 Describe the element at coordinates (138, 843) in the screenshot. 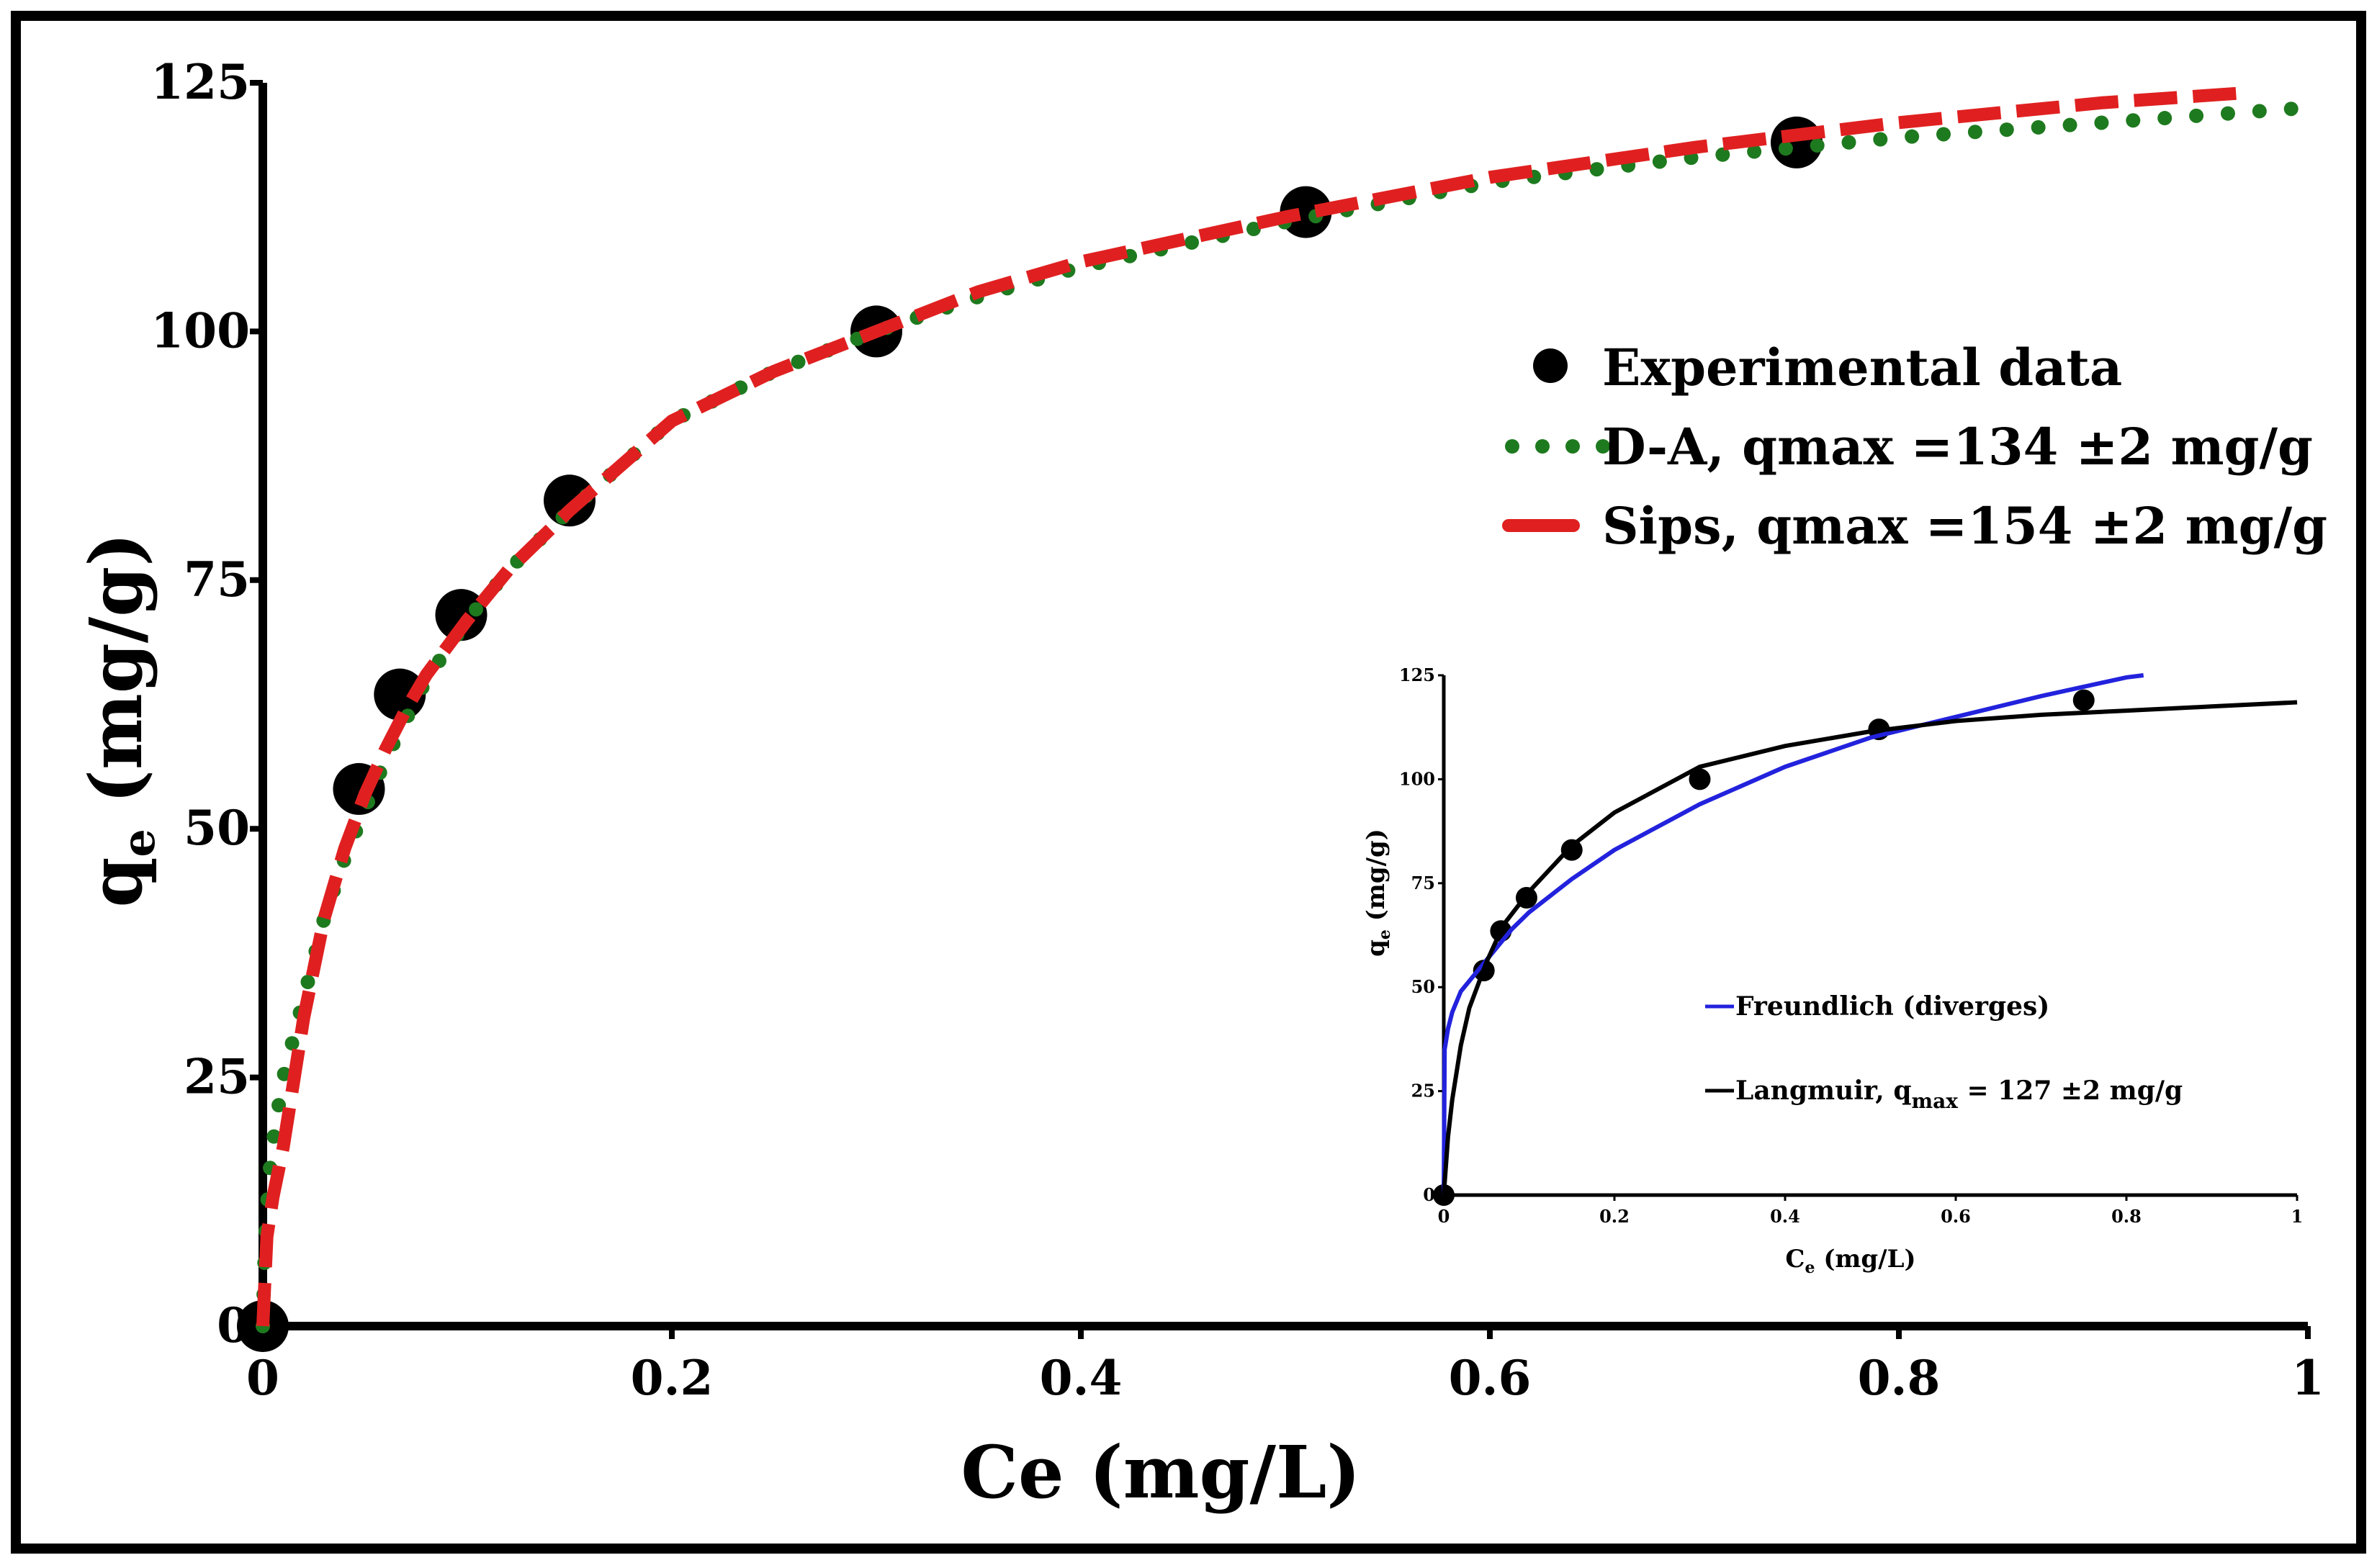

I see `main-y-axis-title-sub: e` at that location.